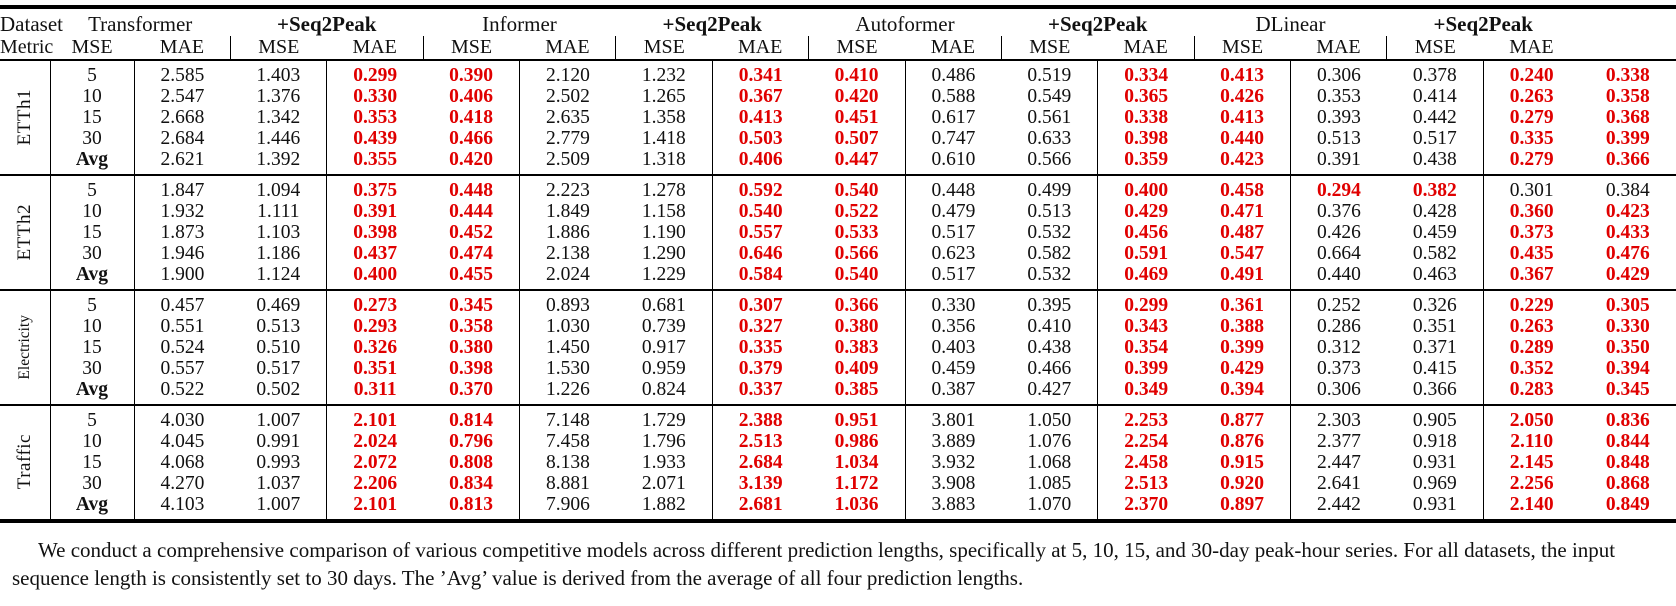  What do you see at coordinates (953, 211) in the screenshot?
I see `value-cell: 0.479` at bounding box center [953, 211].